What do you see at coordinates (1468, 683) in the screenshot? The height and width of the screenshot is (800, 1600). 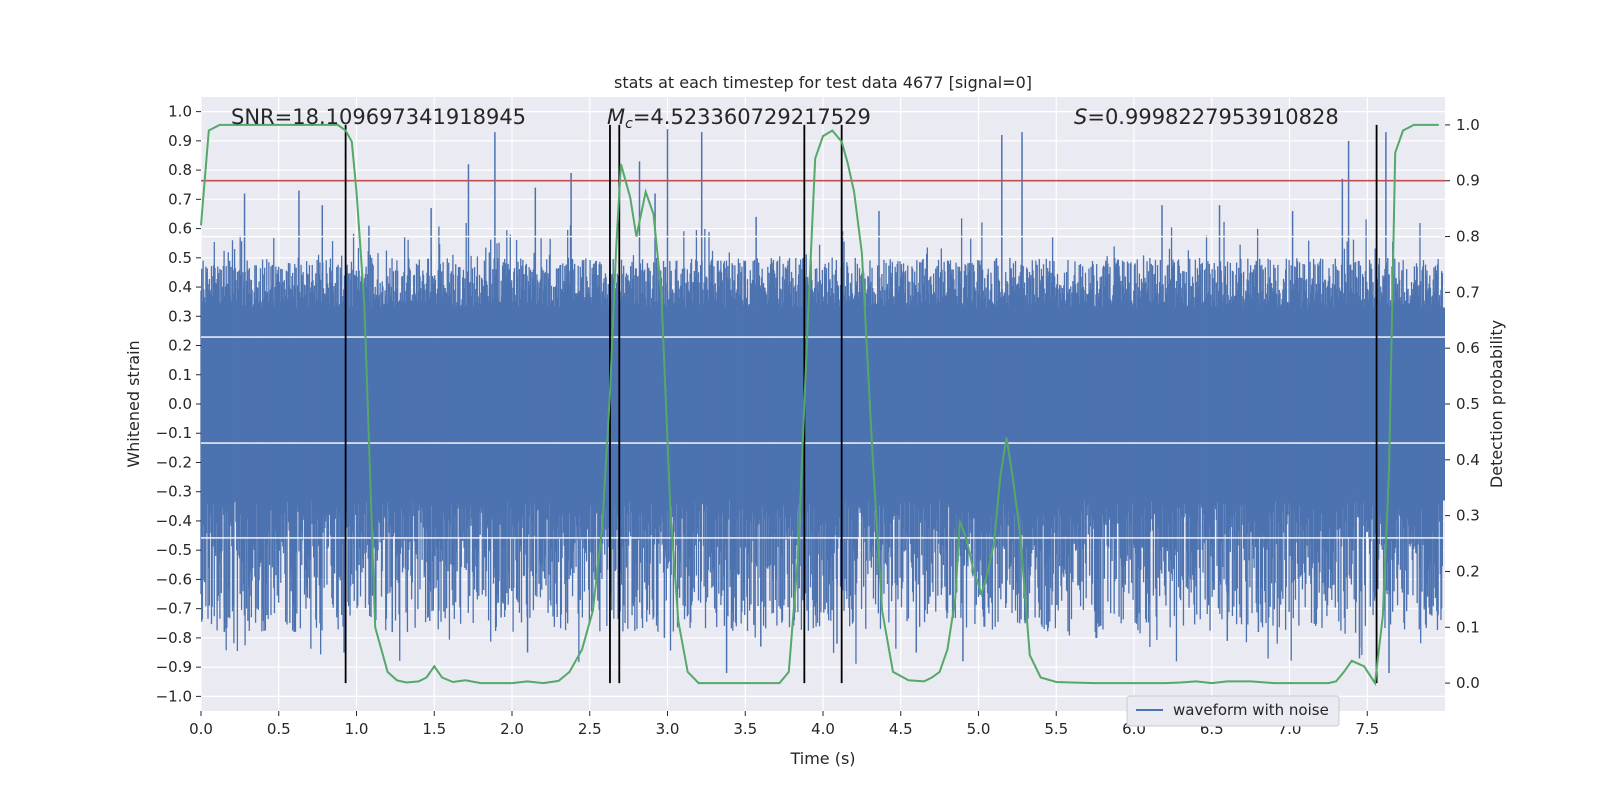 I see `y-right-tick-label: 0.0` at bounding box center [1468, 683].